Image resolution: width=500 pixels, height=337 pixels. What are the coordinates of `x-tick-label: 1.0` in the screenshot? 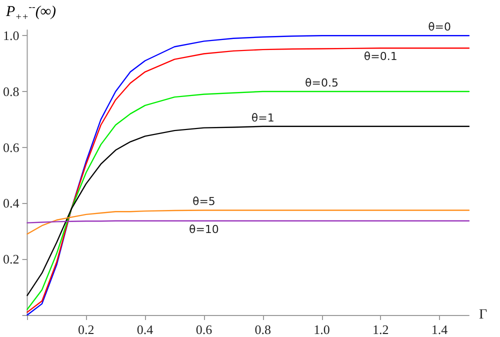 It's located at (322, 329).